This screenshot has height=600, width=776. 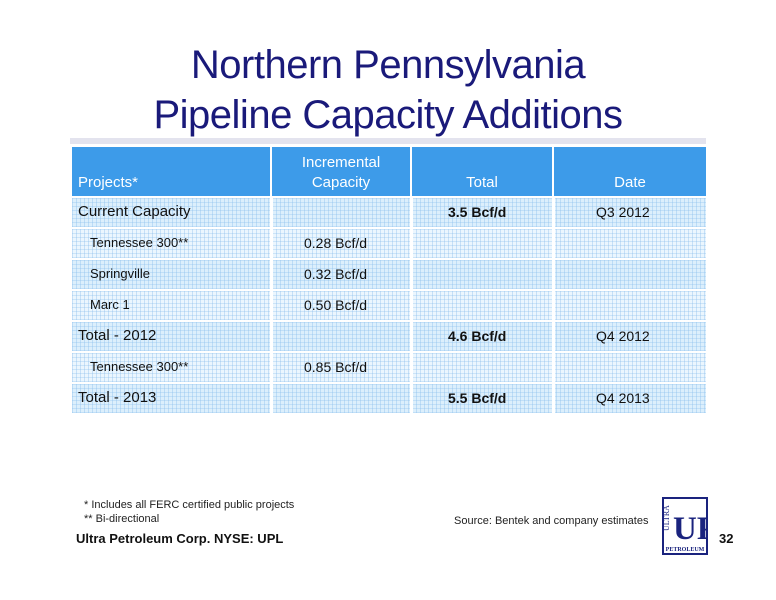 What do you see at coordinates (341, 173) in the screenshot?
I see `header-incremental: Incremental Capacity` at bounding box center [341, 173].